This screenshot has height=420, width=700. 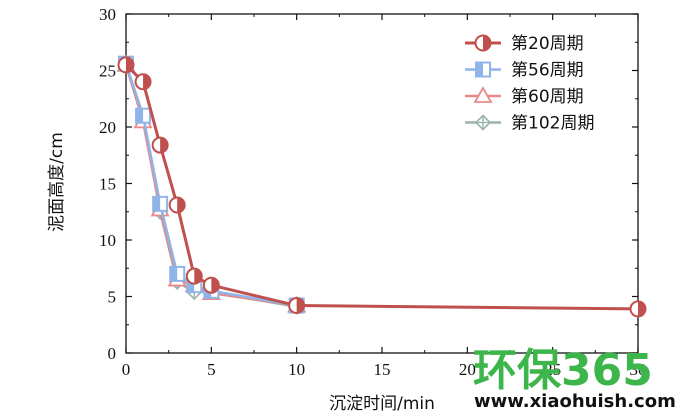 I want to click on y-tick-label: 15, so click(x=107, y=184).